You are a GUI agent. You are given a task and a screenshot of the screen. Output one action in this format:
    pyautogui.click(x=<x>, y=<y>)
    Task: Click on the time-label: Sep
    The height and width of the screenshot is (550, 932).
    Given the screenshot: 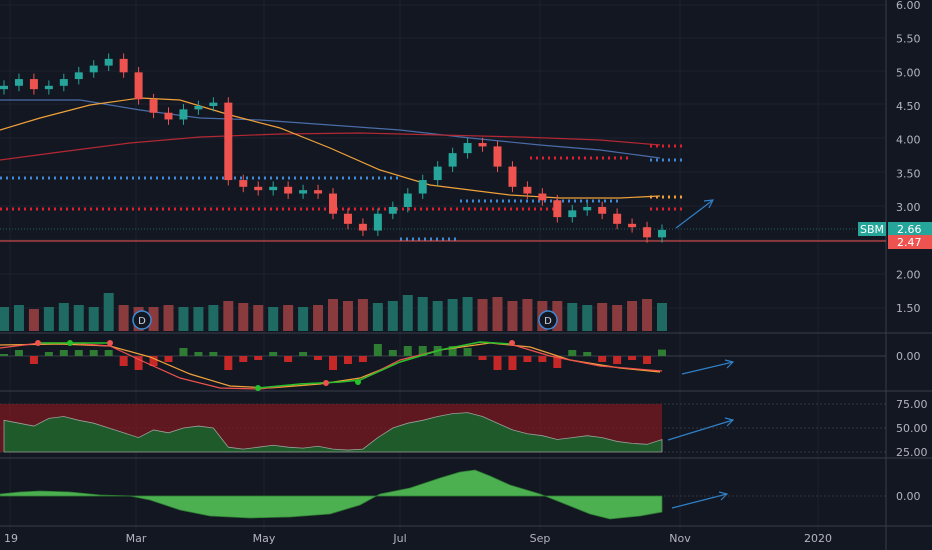 What is the action you would take?
    pyautogui.click(x=540, y=538)
    